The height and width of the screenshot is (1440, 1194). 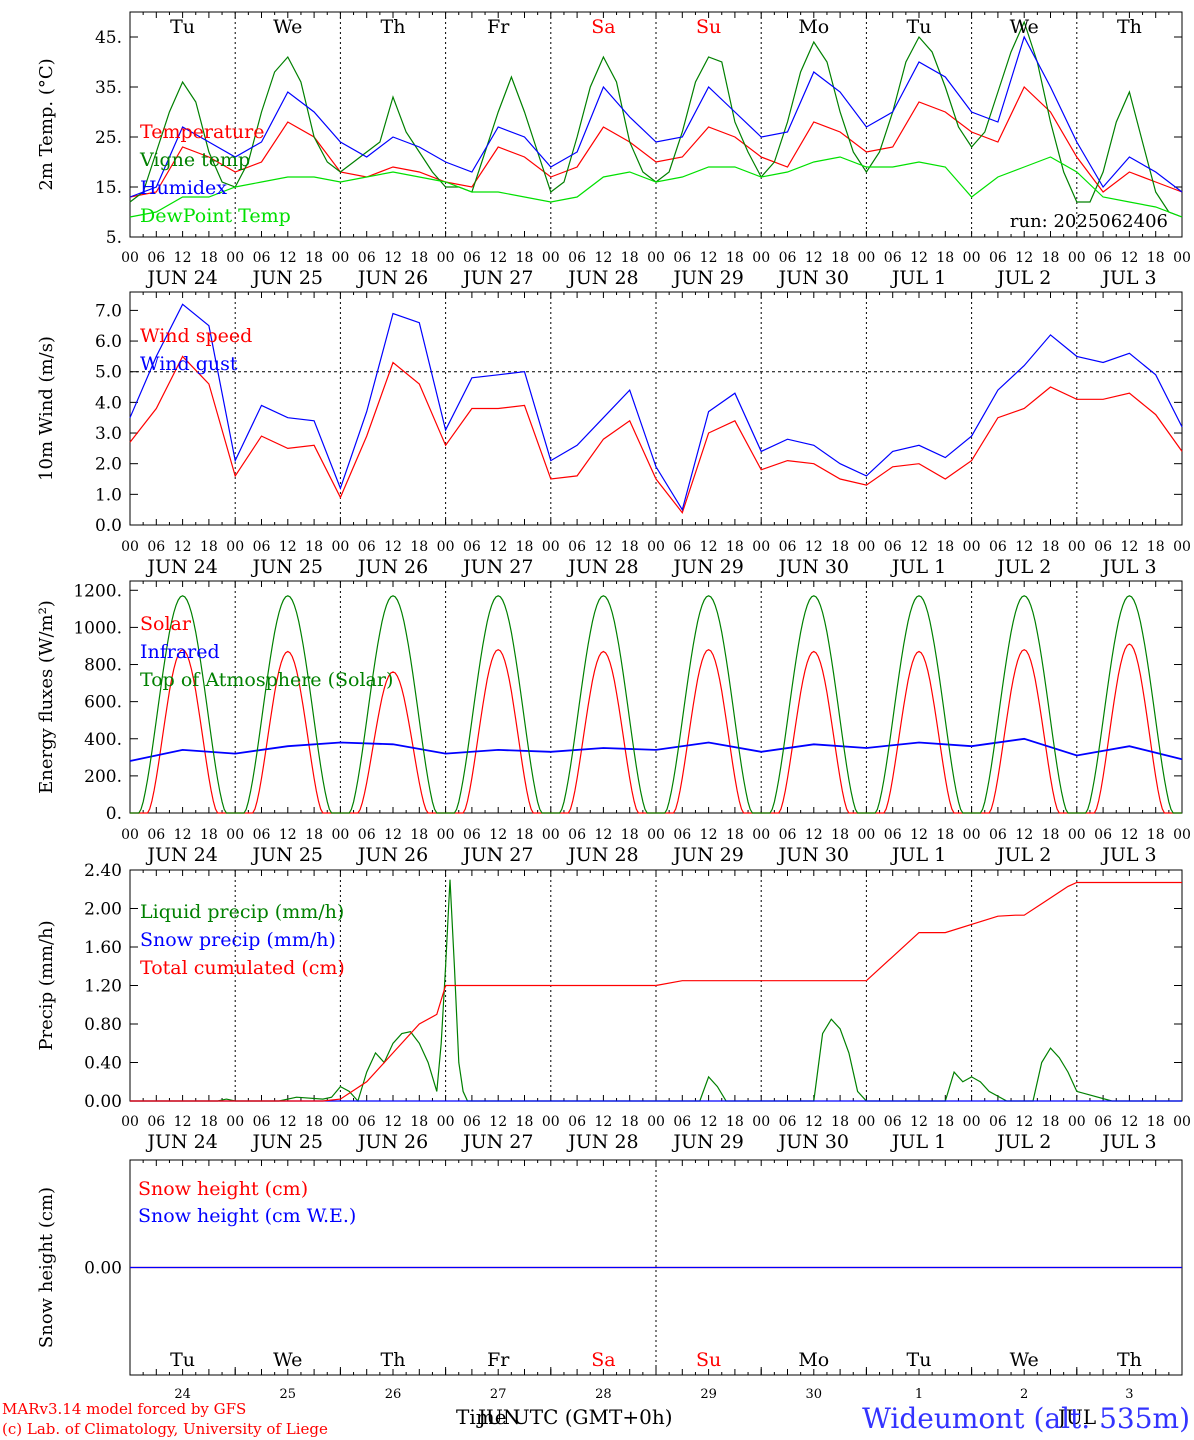 What do you see at coordinates (182, 1360) in the screenshot?
I see `day-name-label: Tu` at bounding box center [182, 1360].